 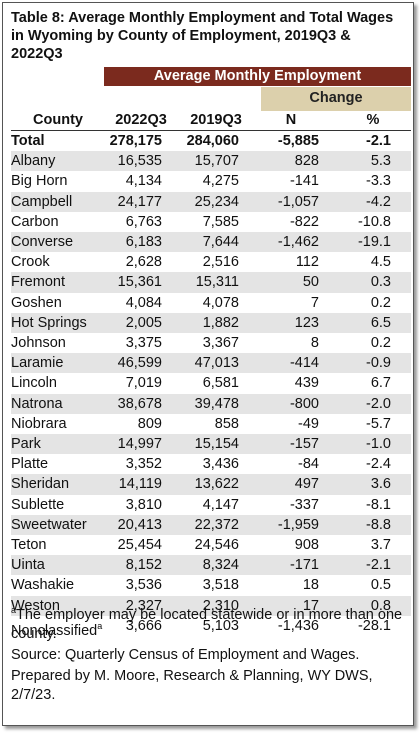 I want to click on county-cell: Niobrara, so click(x=39, y=423).